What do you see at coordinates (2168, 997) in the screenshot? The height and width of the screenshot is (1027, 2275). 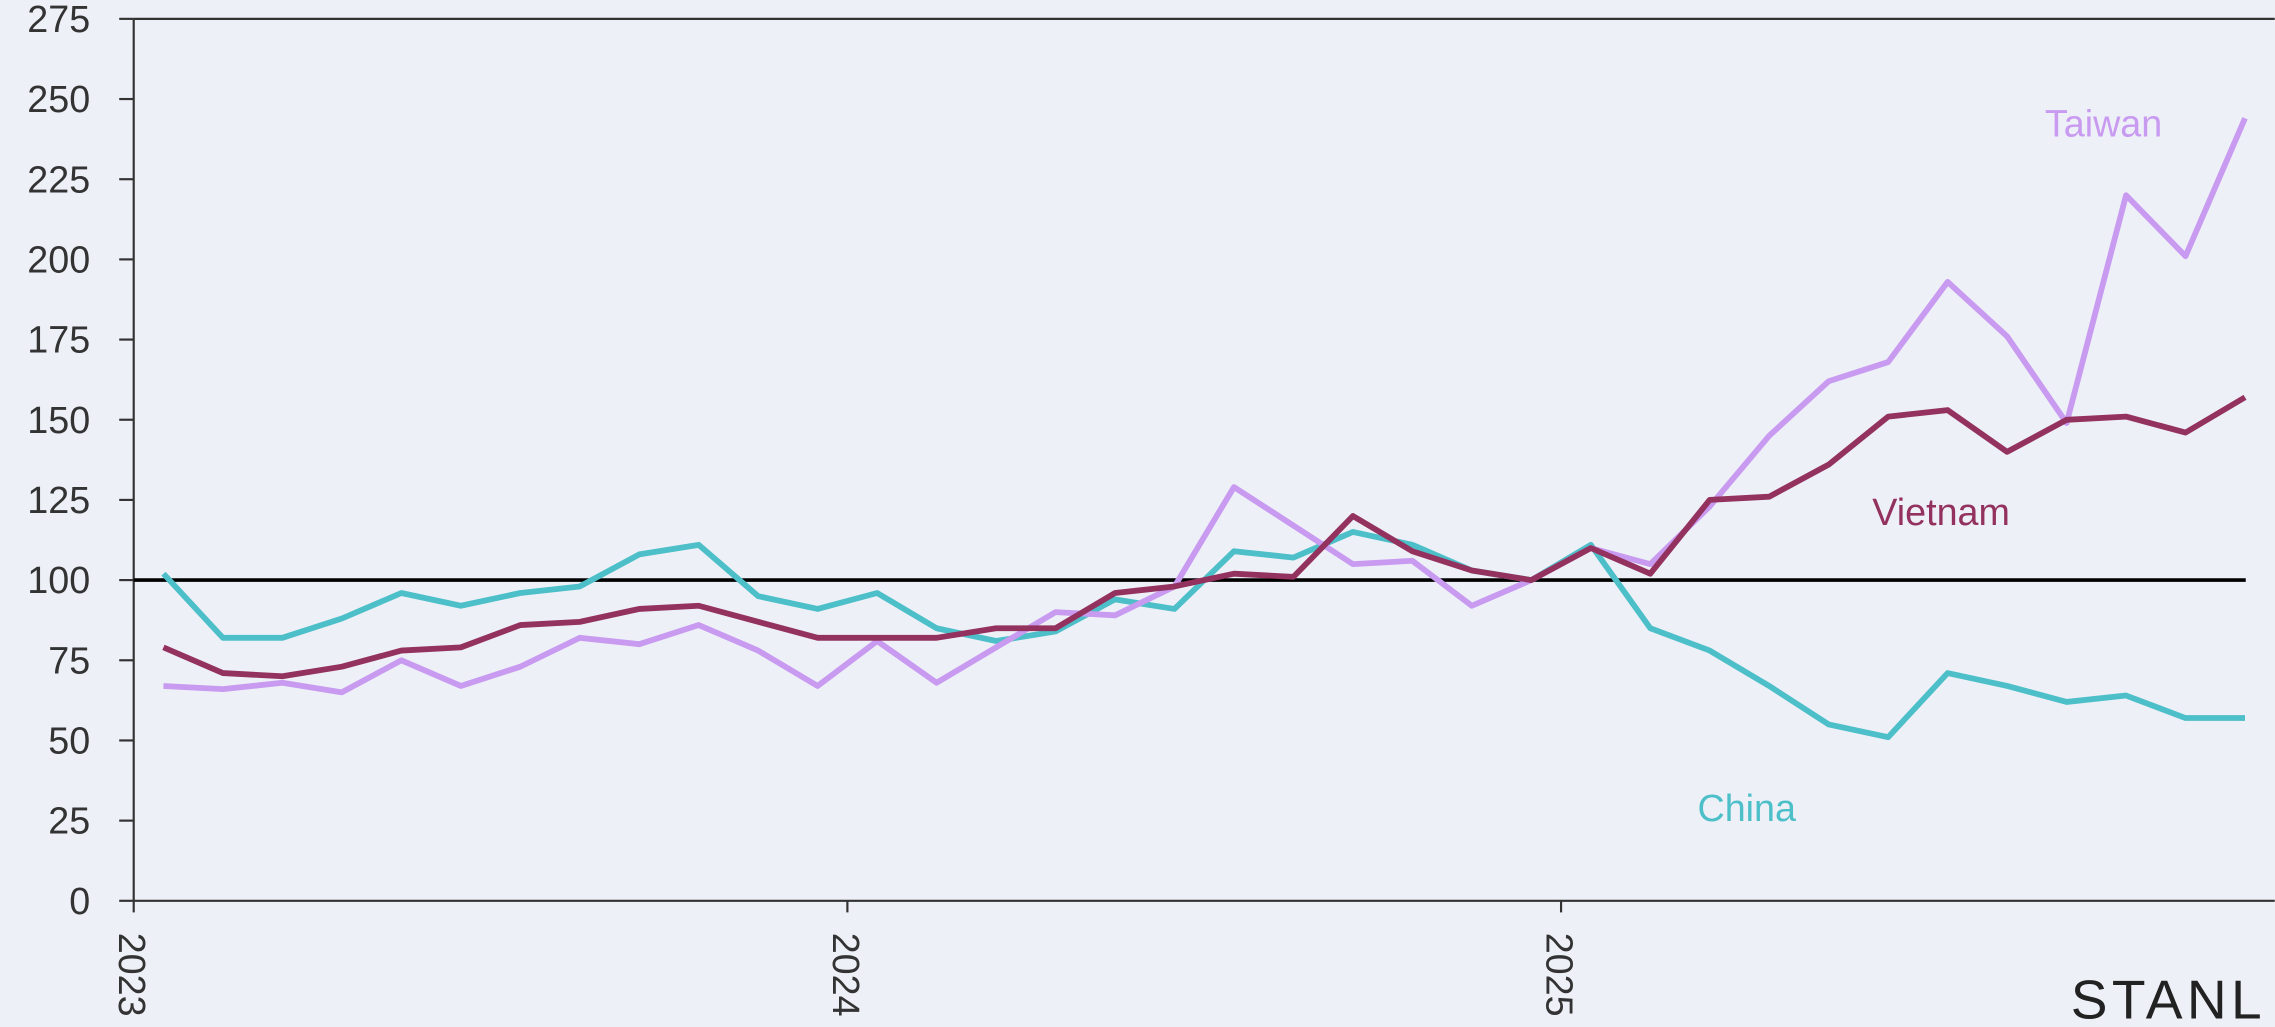 I see `logo: STANL` at bounding box center [2168, 997].